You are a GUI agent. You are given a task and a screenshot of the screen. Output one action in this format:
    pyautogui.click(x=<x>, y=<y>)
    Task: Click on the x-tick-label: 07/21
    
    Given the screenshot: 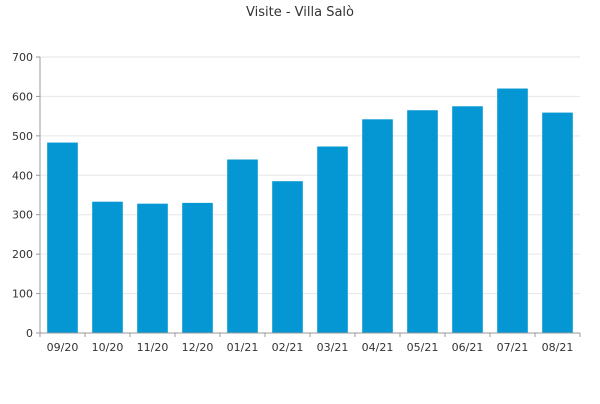 What is the action you would take?
    pyautogui.click(x=513, y=347)
    